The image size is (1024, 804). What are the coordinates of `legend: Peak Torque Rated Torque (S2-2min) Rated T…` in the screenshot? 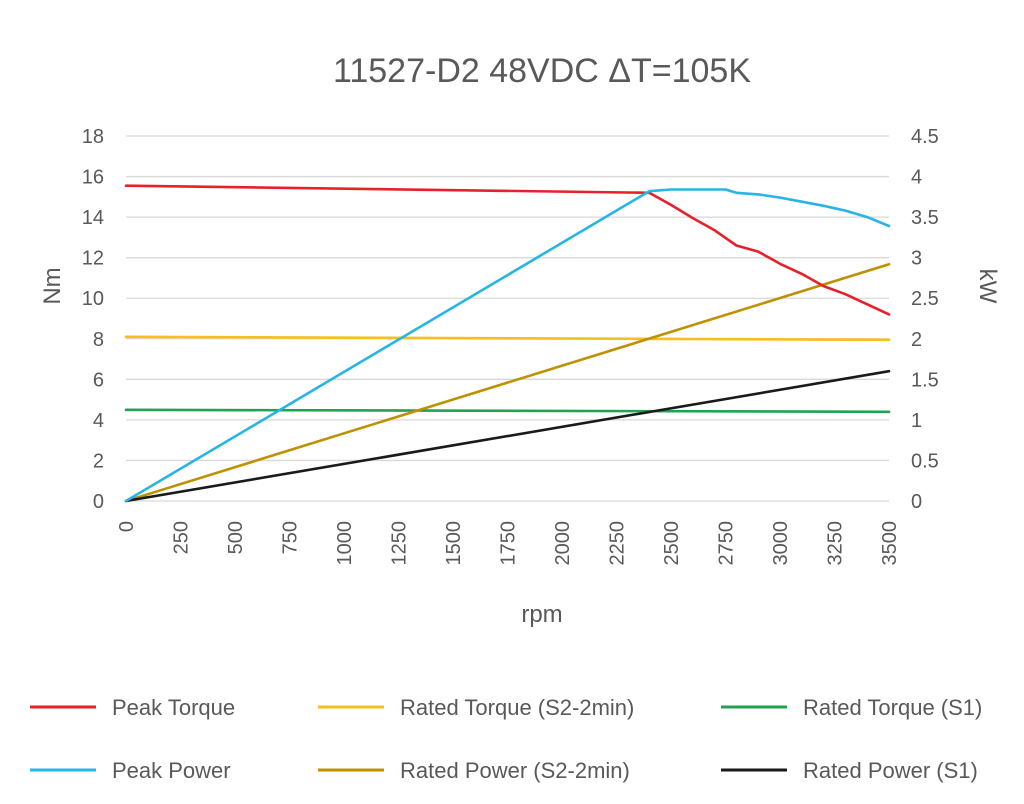 It's located at (506, 739).